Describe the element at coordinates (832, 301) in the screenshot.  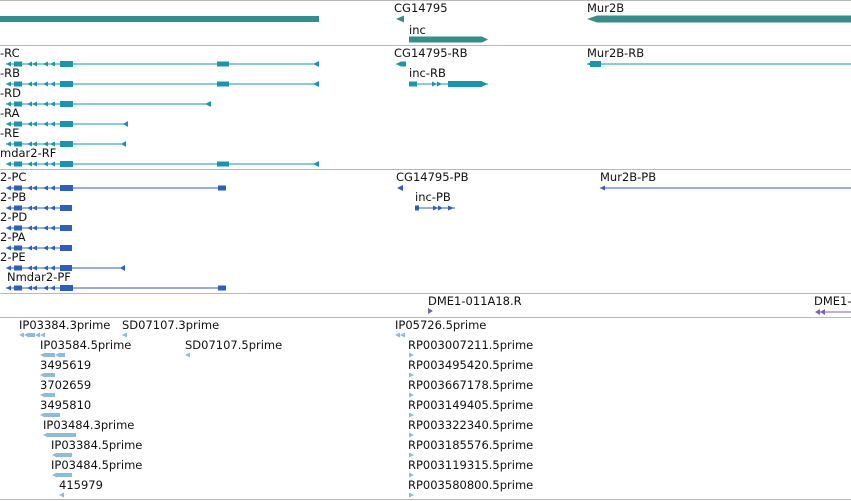
I see `clone-label-dme1-cut: DME1-` at that location.